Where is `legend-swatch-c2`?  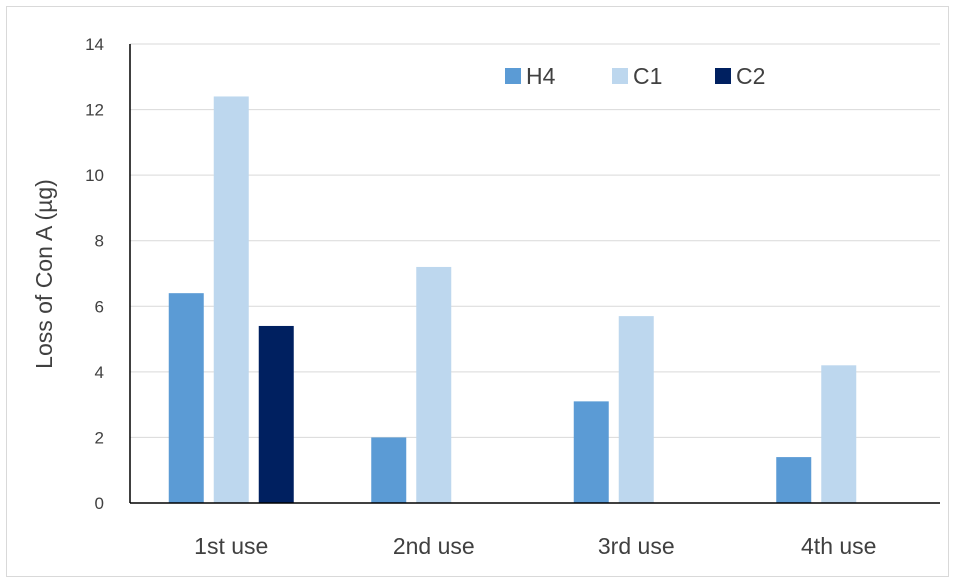
legend-swatch-c2 is located at coordinates (723, 76).